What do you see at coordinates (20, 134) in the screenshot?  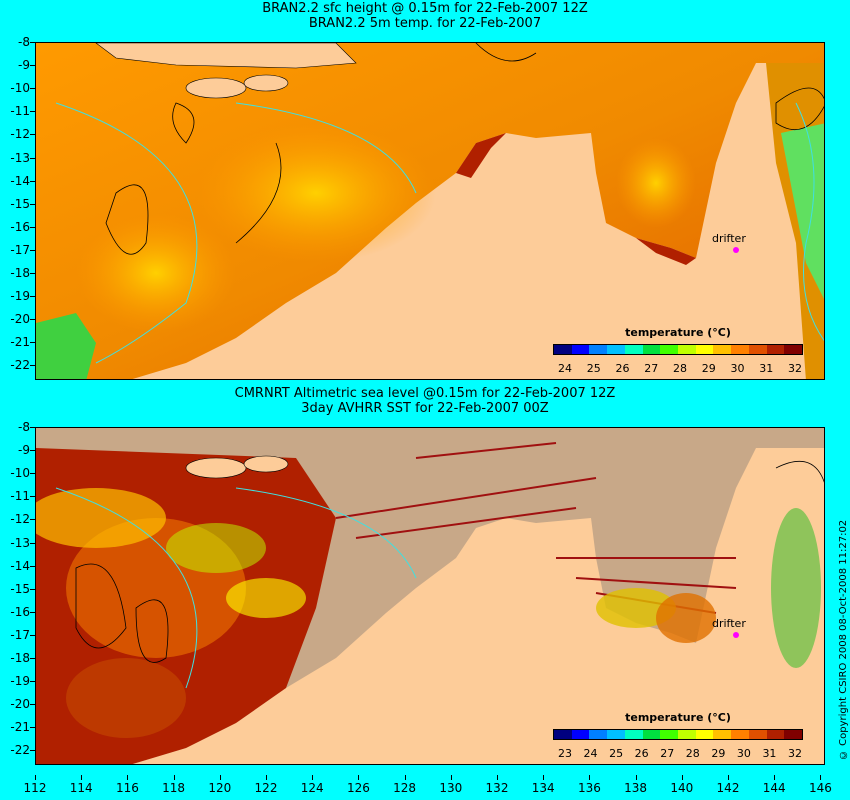 I see `latitude-label: -12` at bounding box center [20, 134].